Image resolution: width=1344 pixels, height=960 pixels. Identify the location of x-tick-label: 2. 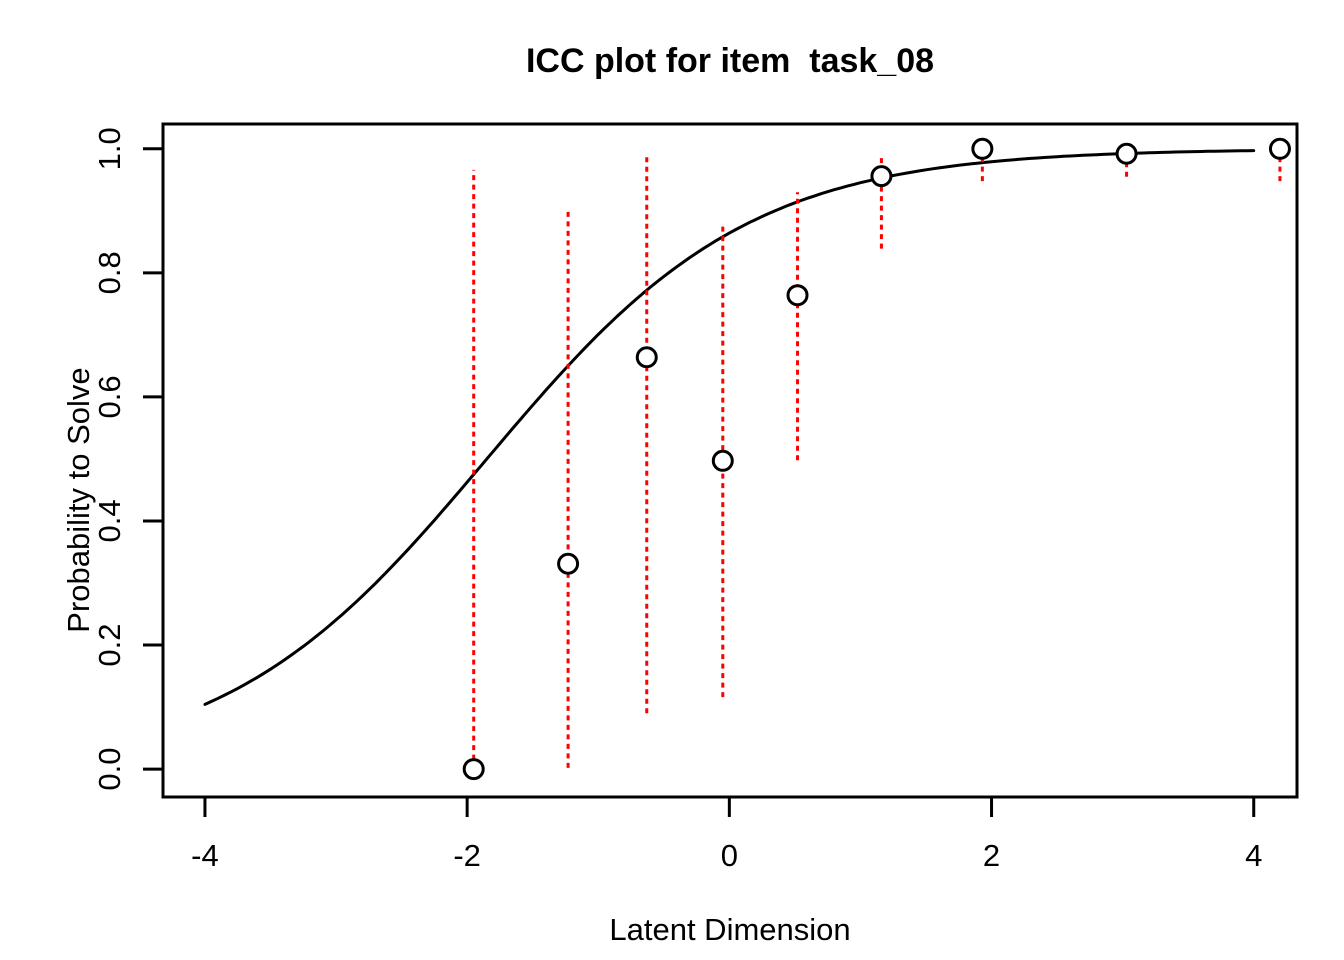
(991, 855).